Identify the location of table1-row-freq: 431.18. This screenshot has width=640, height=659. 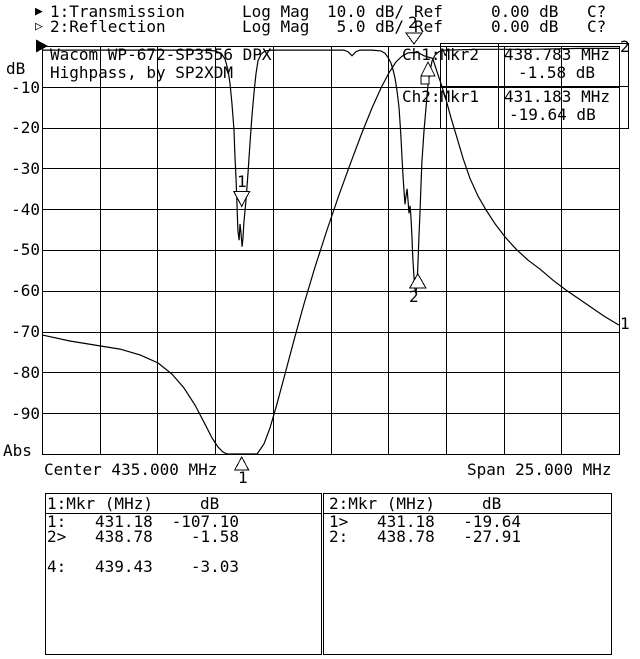
(124, 521).